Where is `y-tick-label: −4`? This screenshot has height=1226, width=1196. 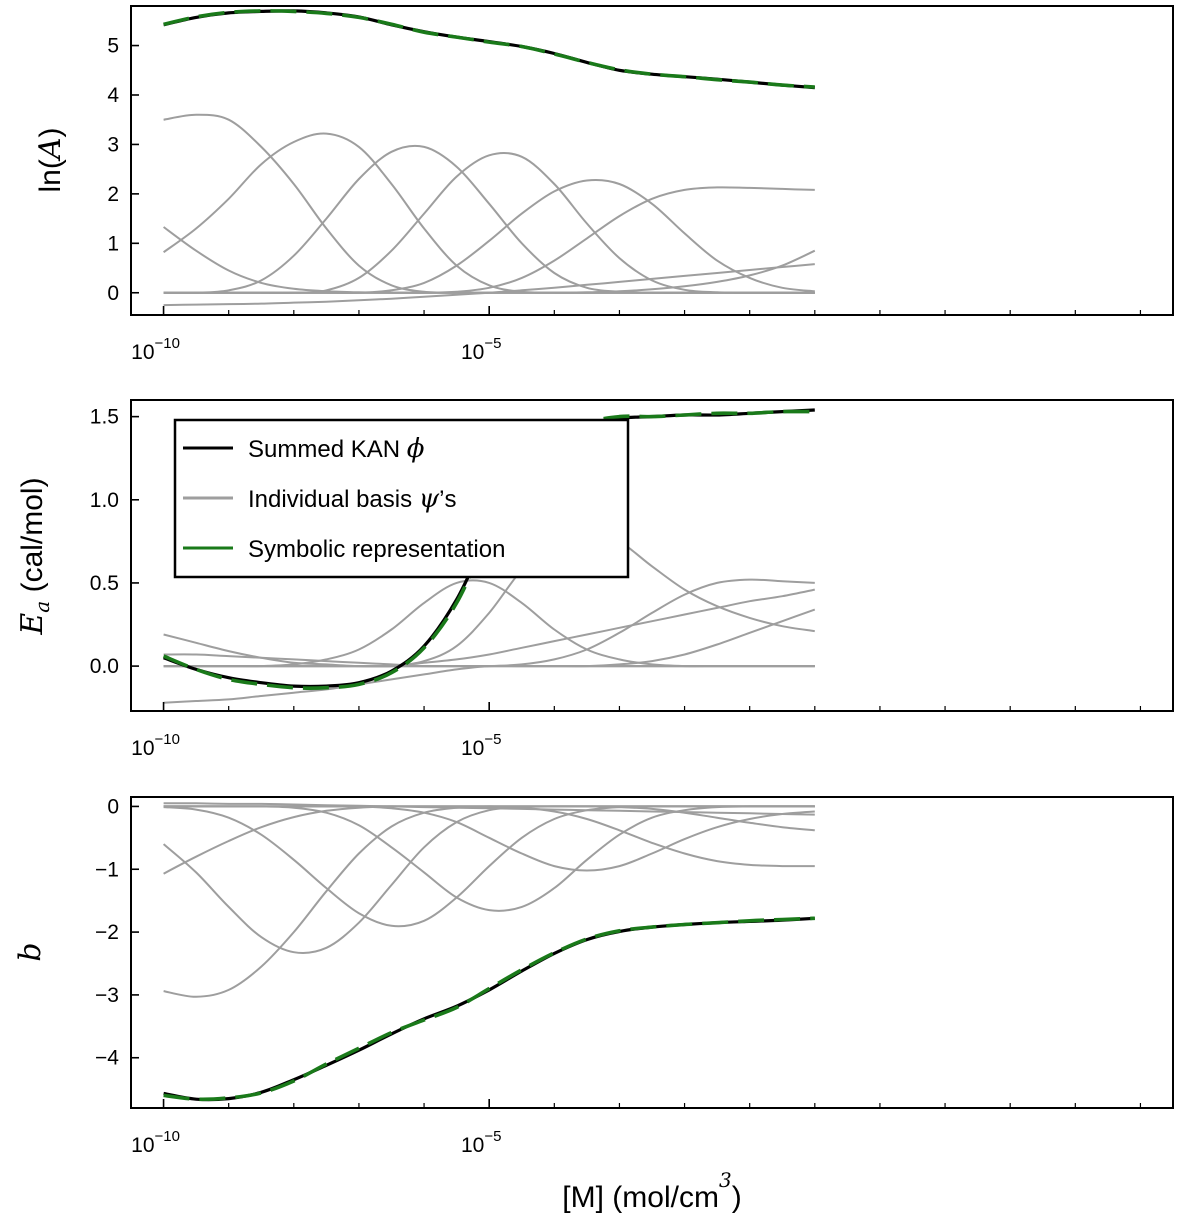 y-tick-label: −4 is located at coordinates (107, 1058).